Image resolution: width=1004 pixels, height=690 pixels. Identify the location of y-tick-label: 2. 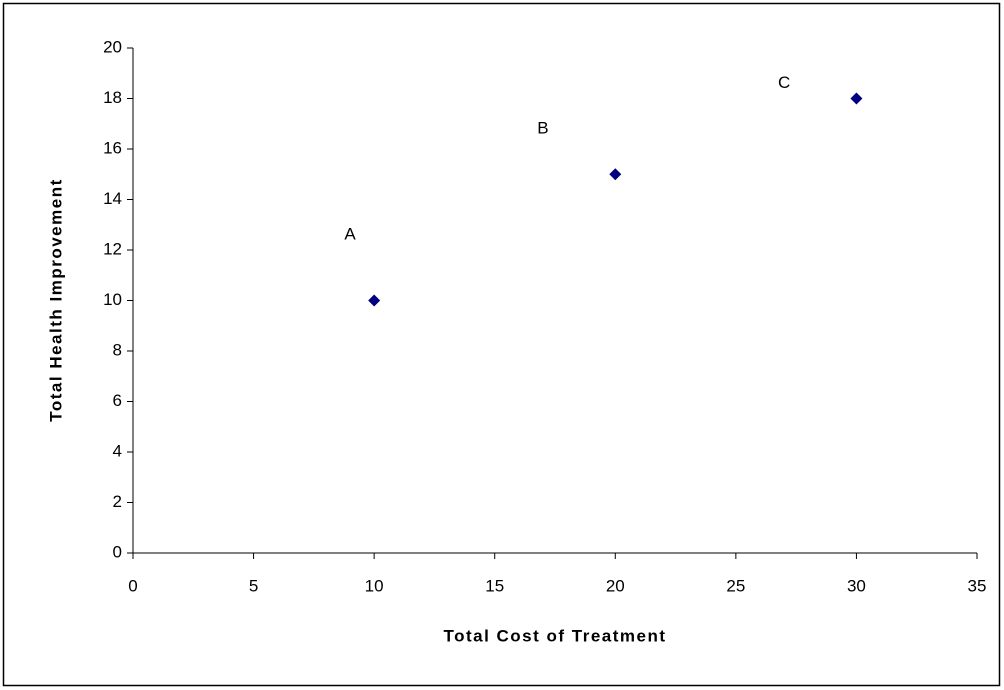
(117, 501).